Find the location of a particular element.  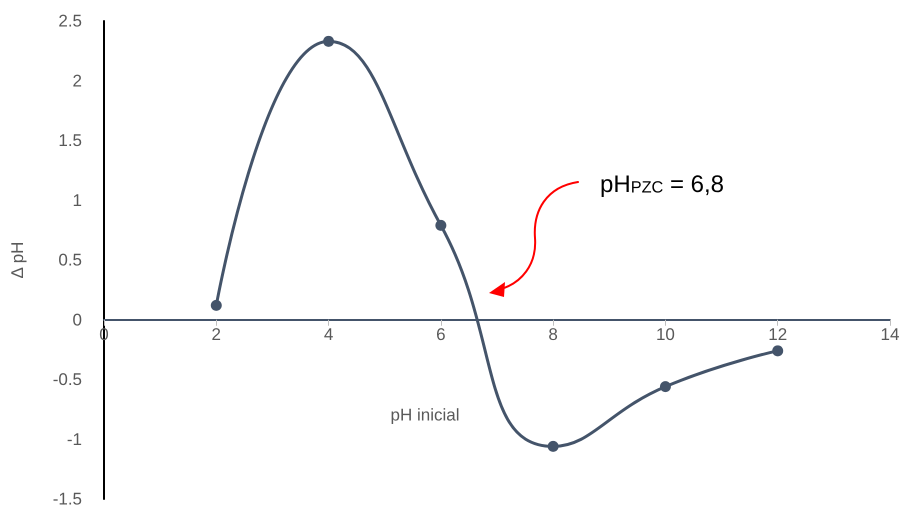

y-tick-label: 0.5 is located at coordinates (70, 260).